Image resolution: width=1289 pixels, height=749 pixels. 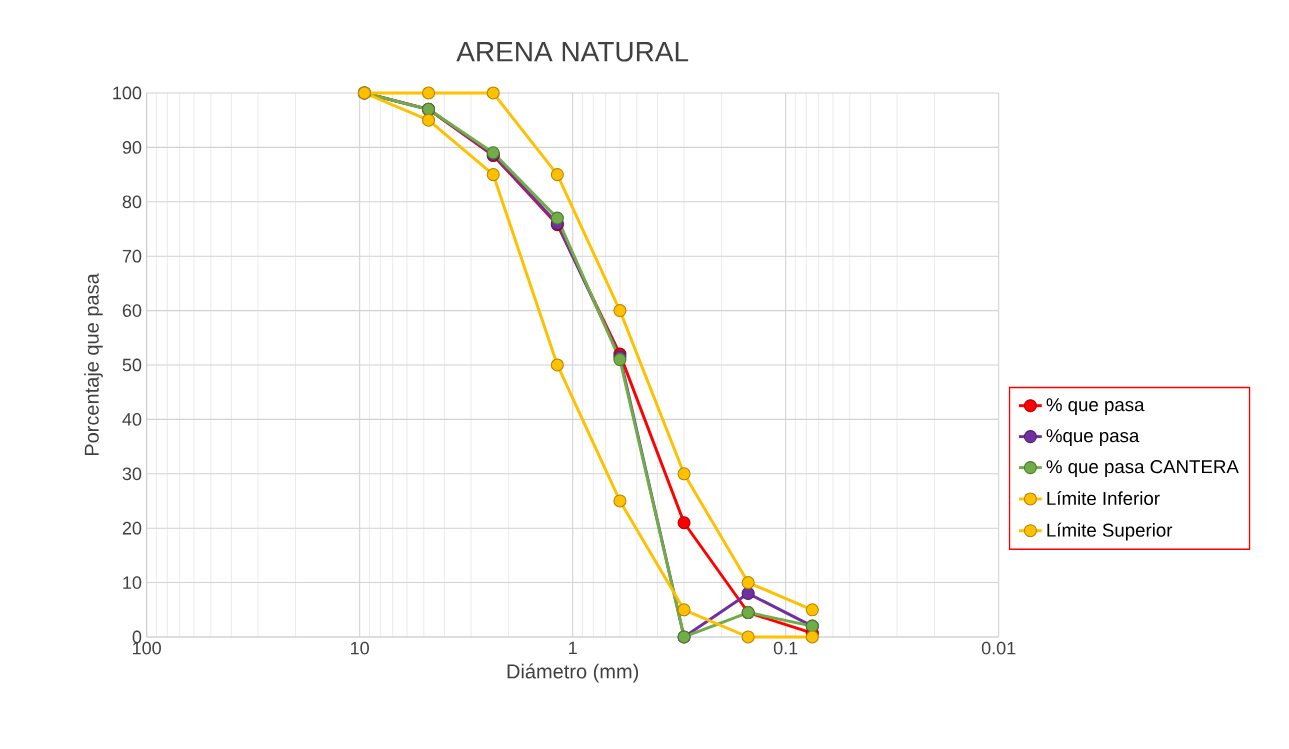 What do you see at coordinates (1110, 531) in the screenshot?
I see `legend-label: Límite Superior` at bounding box center [1110, 531].